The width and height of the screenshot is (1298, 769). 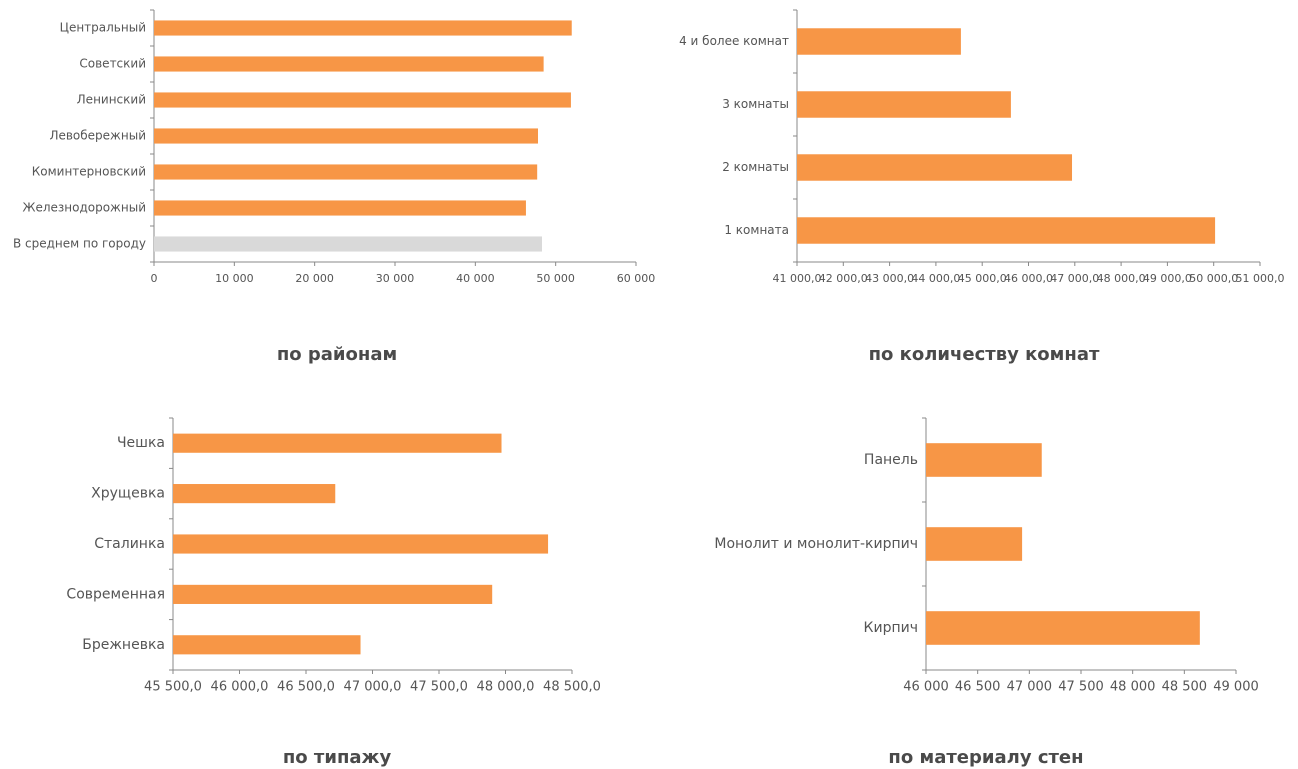 I want to click on x-tick-label: 48 500,0, so click(x=572, y=687).